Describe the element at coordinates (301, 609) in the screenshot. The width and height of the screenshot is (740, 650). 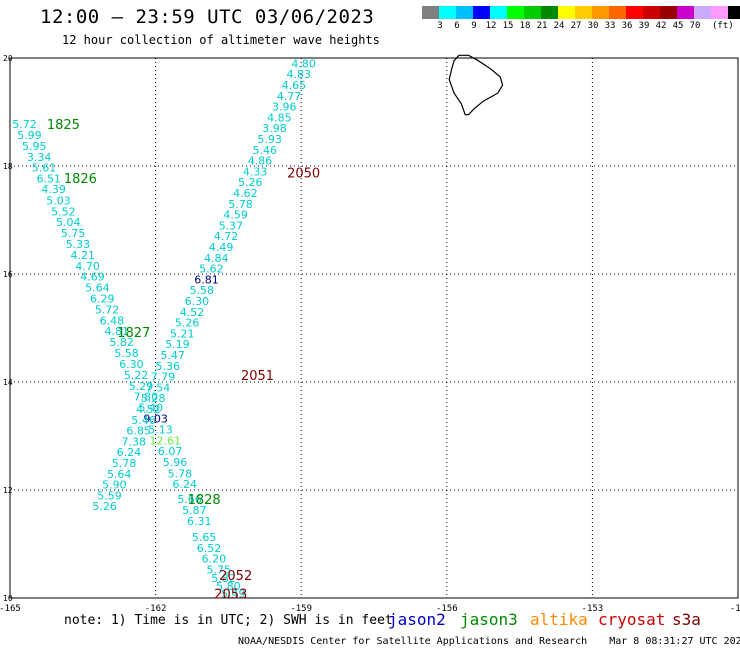
I see `longitude-tick-label: -159` at that location.